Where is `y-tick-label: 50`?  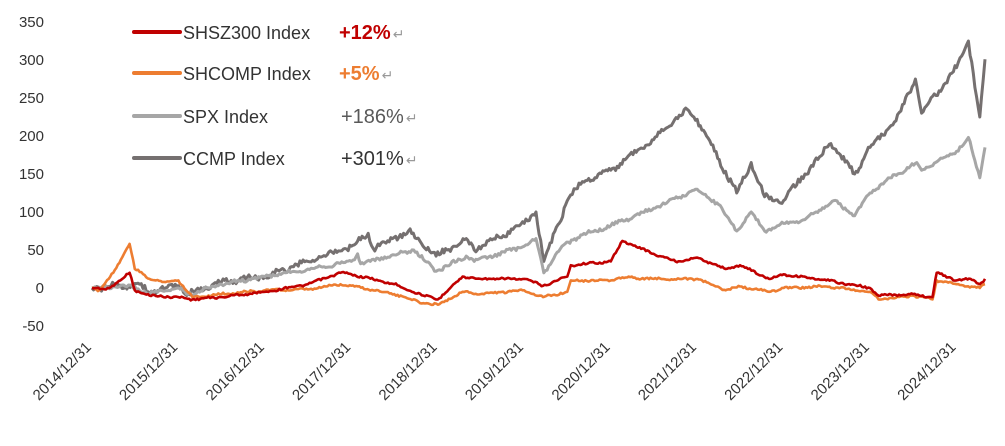 y-tick-label: 50 is located at coordinates (35, 250).